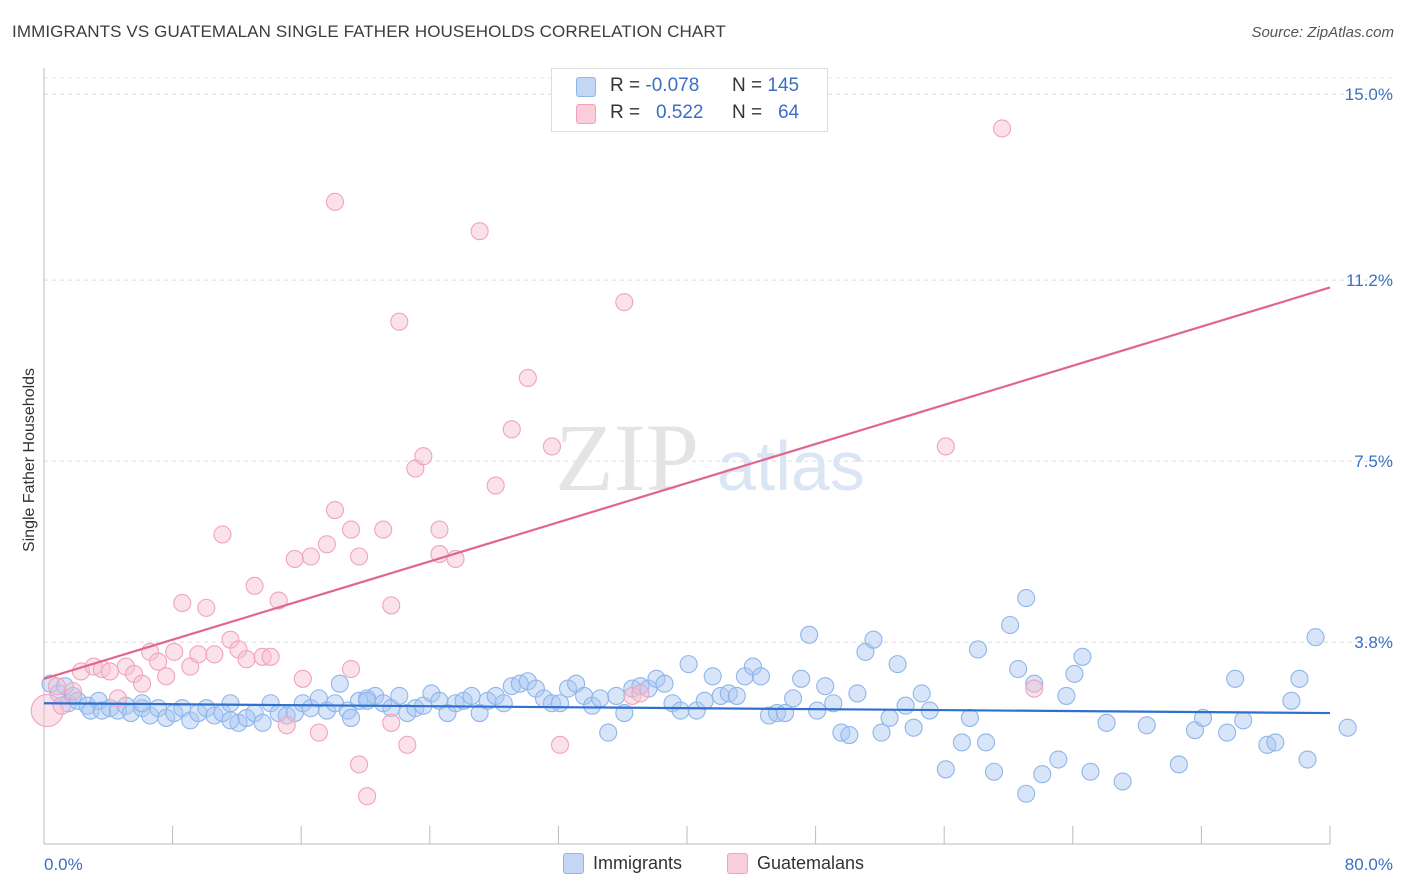 This screenshot has width=1406, height=892. Describe the element at coordinates (1373, 461) in the screenshot. I see `y-tick-label: 7.5%` at that location.